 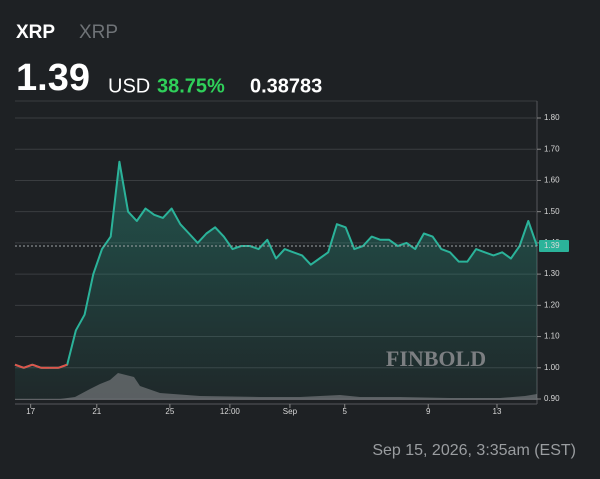 What do you see at coordinates (169, 411) in the screenshot?
I see `x-tick-label: 25` at bounding box center [169, 411].